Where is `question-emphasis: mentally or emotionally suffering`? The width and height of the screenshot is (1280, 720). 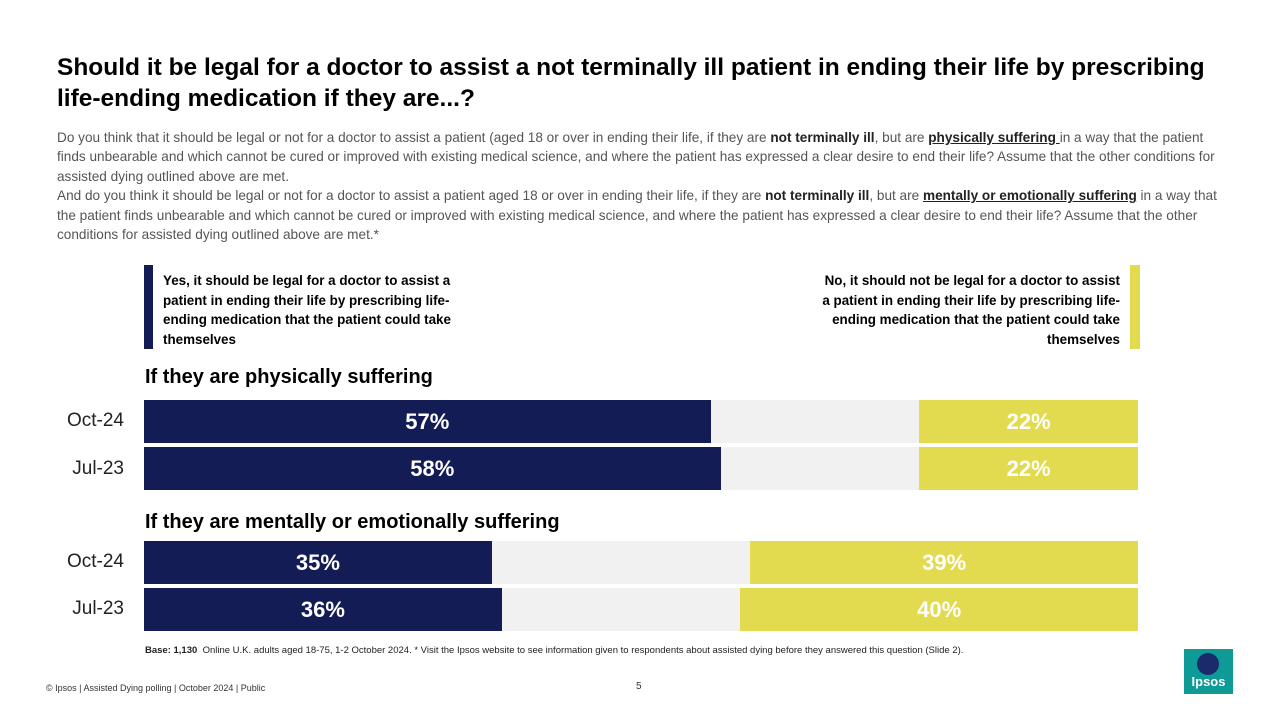
question-emphasis: mentally or emotionally suffering is located at coordinates (1029, 196).